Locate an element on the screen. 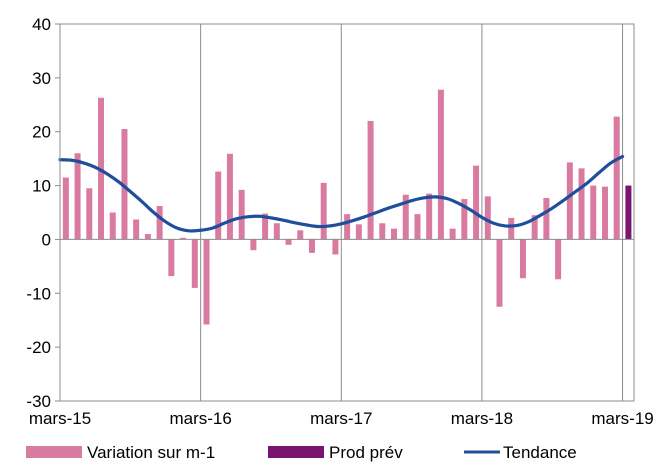  trend-series is located at coordinates (341, 193).